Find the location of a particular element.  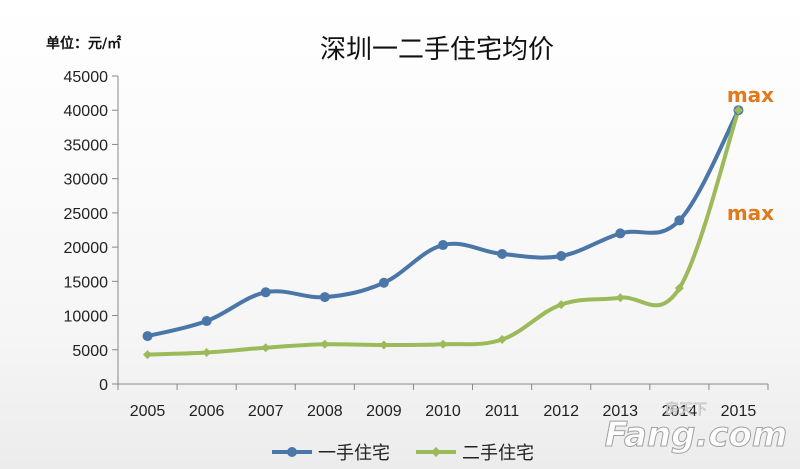

y-tick-label: 5000 is located at coordinates (90, 351).